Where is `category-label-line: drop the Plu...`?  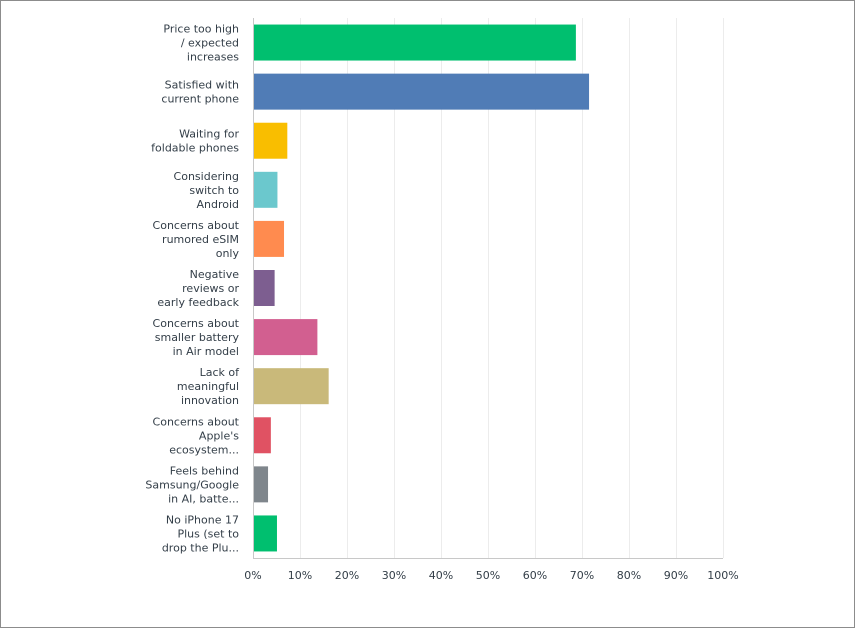 category-label-line: drop the Plu... is located at coordinates (200, 547).